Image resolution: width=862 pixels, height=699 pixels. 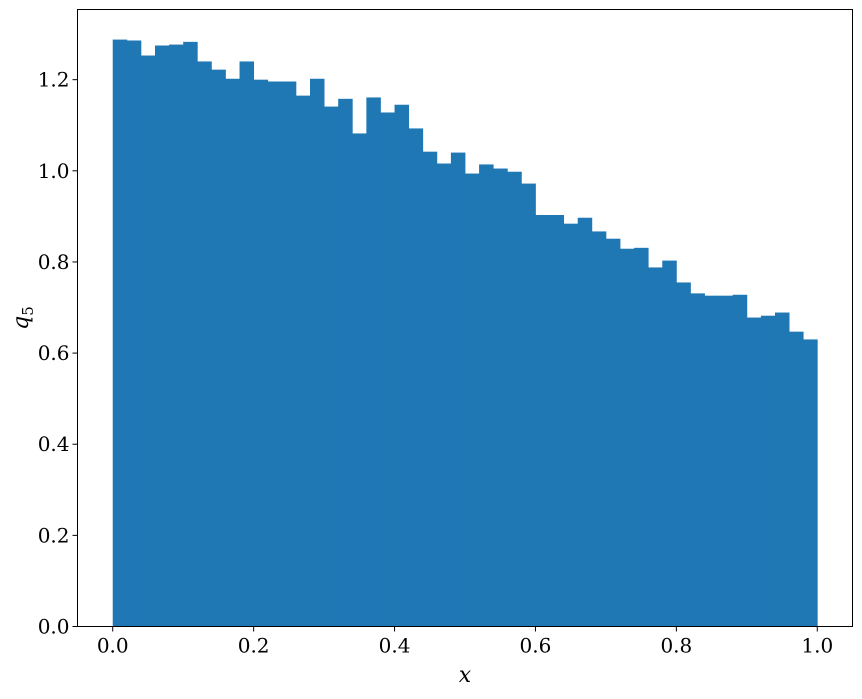 I want to click on y-tick-label: 1.2, so click(x=54, y=80).